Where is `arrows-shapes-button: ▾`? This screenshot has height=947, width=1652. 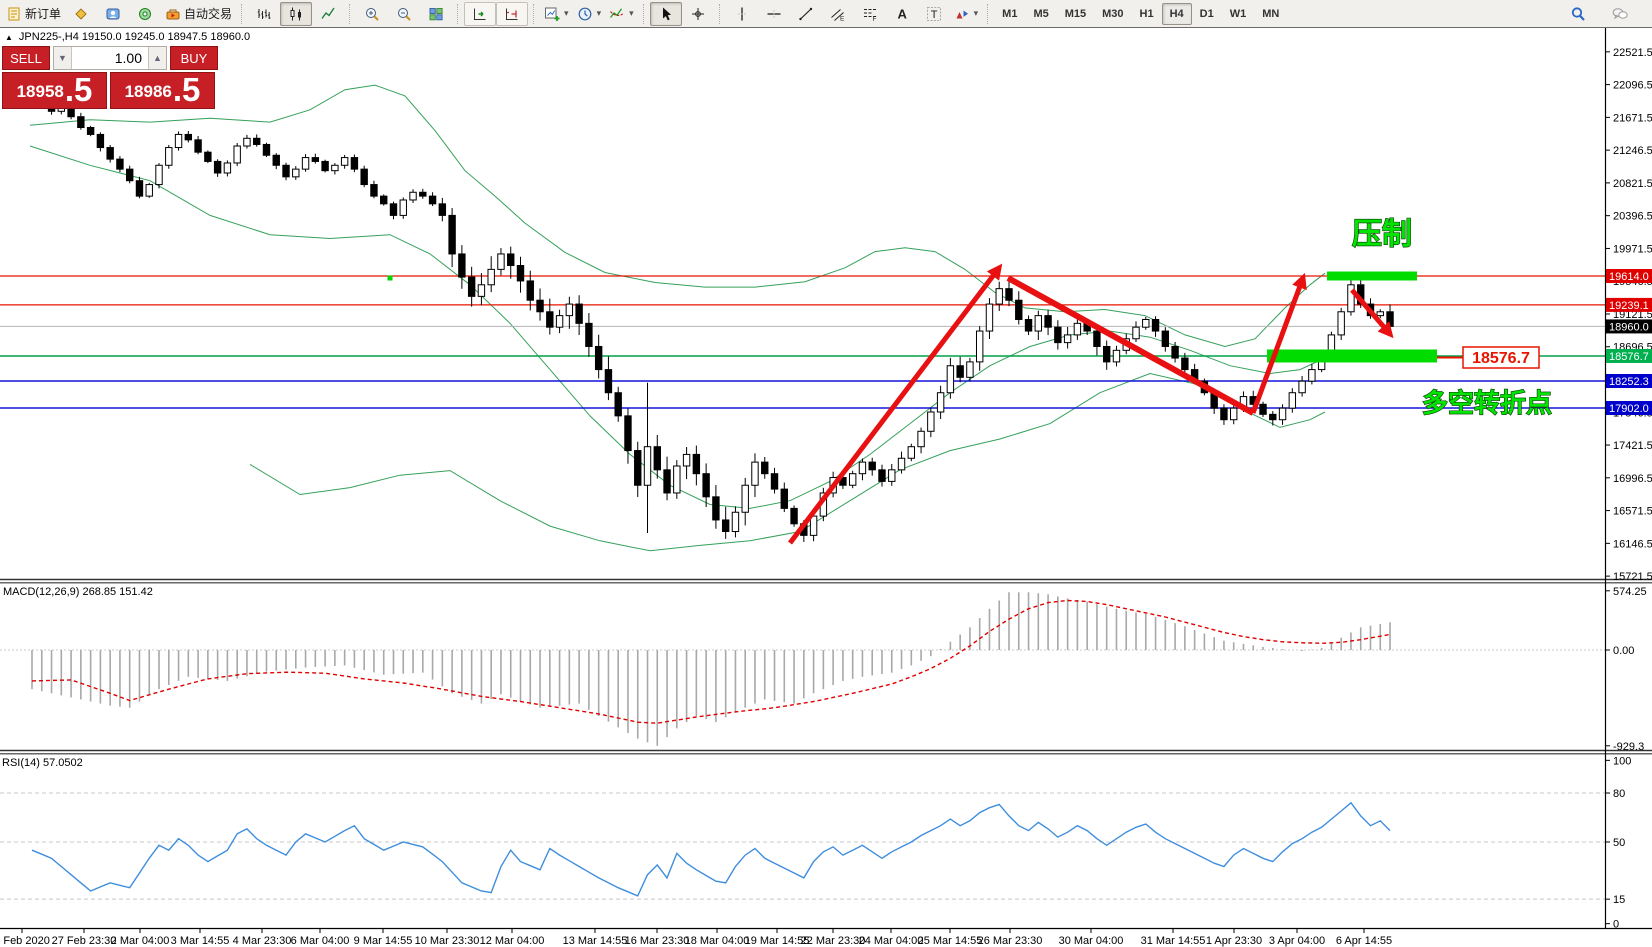
arrows-shapes-button: ▾ is located at coordinates (966, 14).